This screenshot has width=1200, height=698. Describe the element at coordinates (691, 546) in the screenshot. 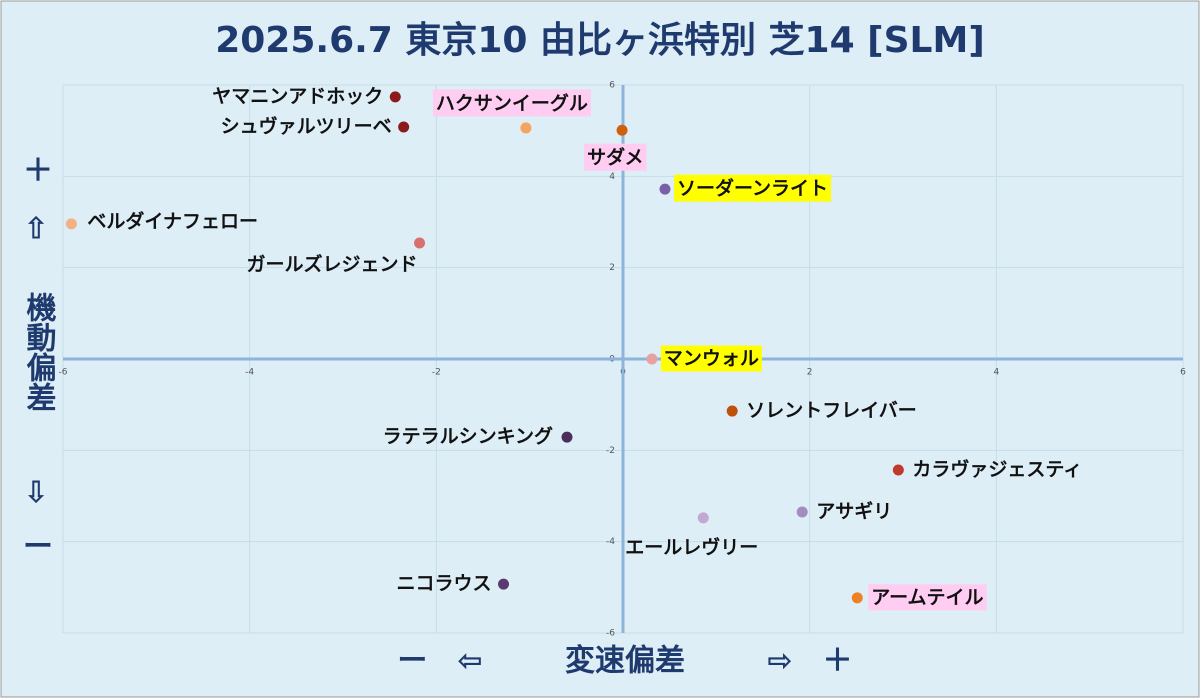

I see `point-label: エールレヴリー` at that location.